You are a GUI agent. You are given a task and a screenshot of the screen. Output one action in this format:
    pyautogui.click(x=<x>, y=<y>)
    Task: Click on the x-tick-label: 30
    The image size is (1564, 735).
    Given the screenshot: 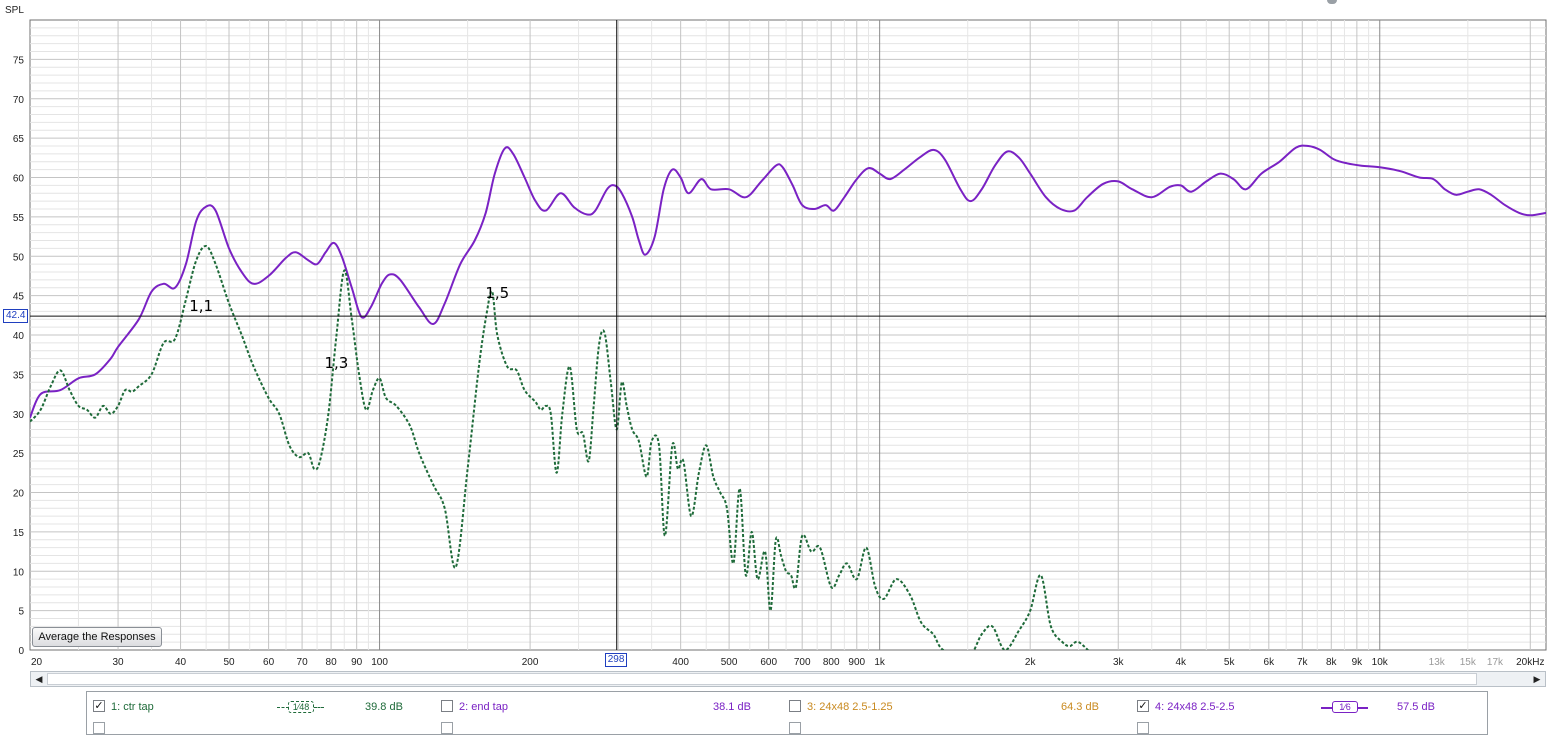 What is the action you would take?
    pyautogui.click(x=119, y=662)
    